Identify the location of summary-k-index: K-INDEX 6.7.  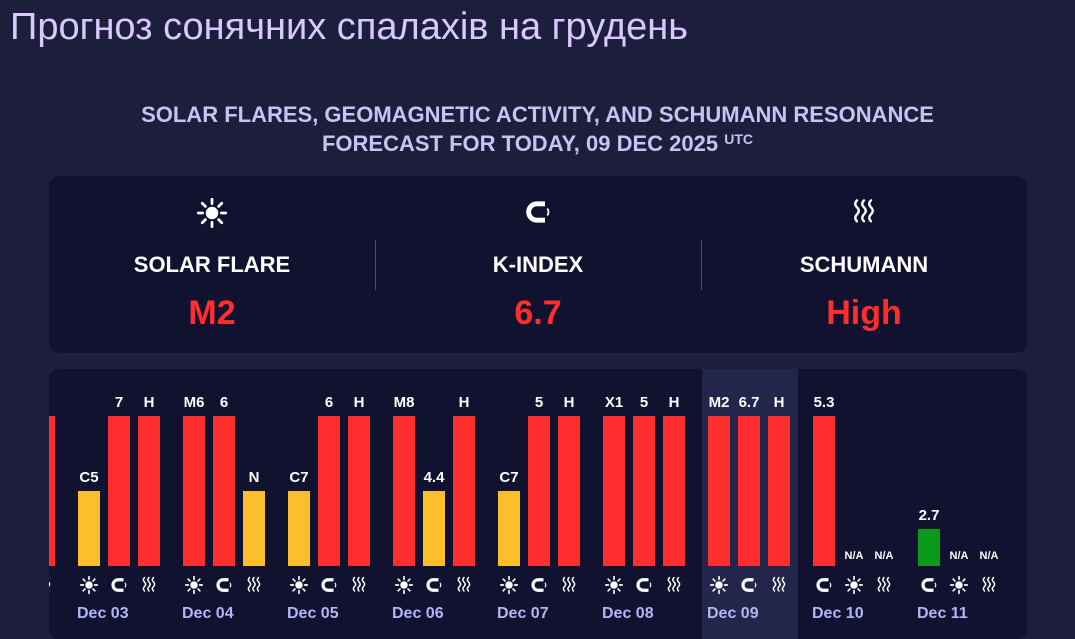
(538, 264).